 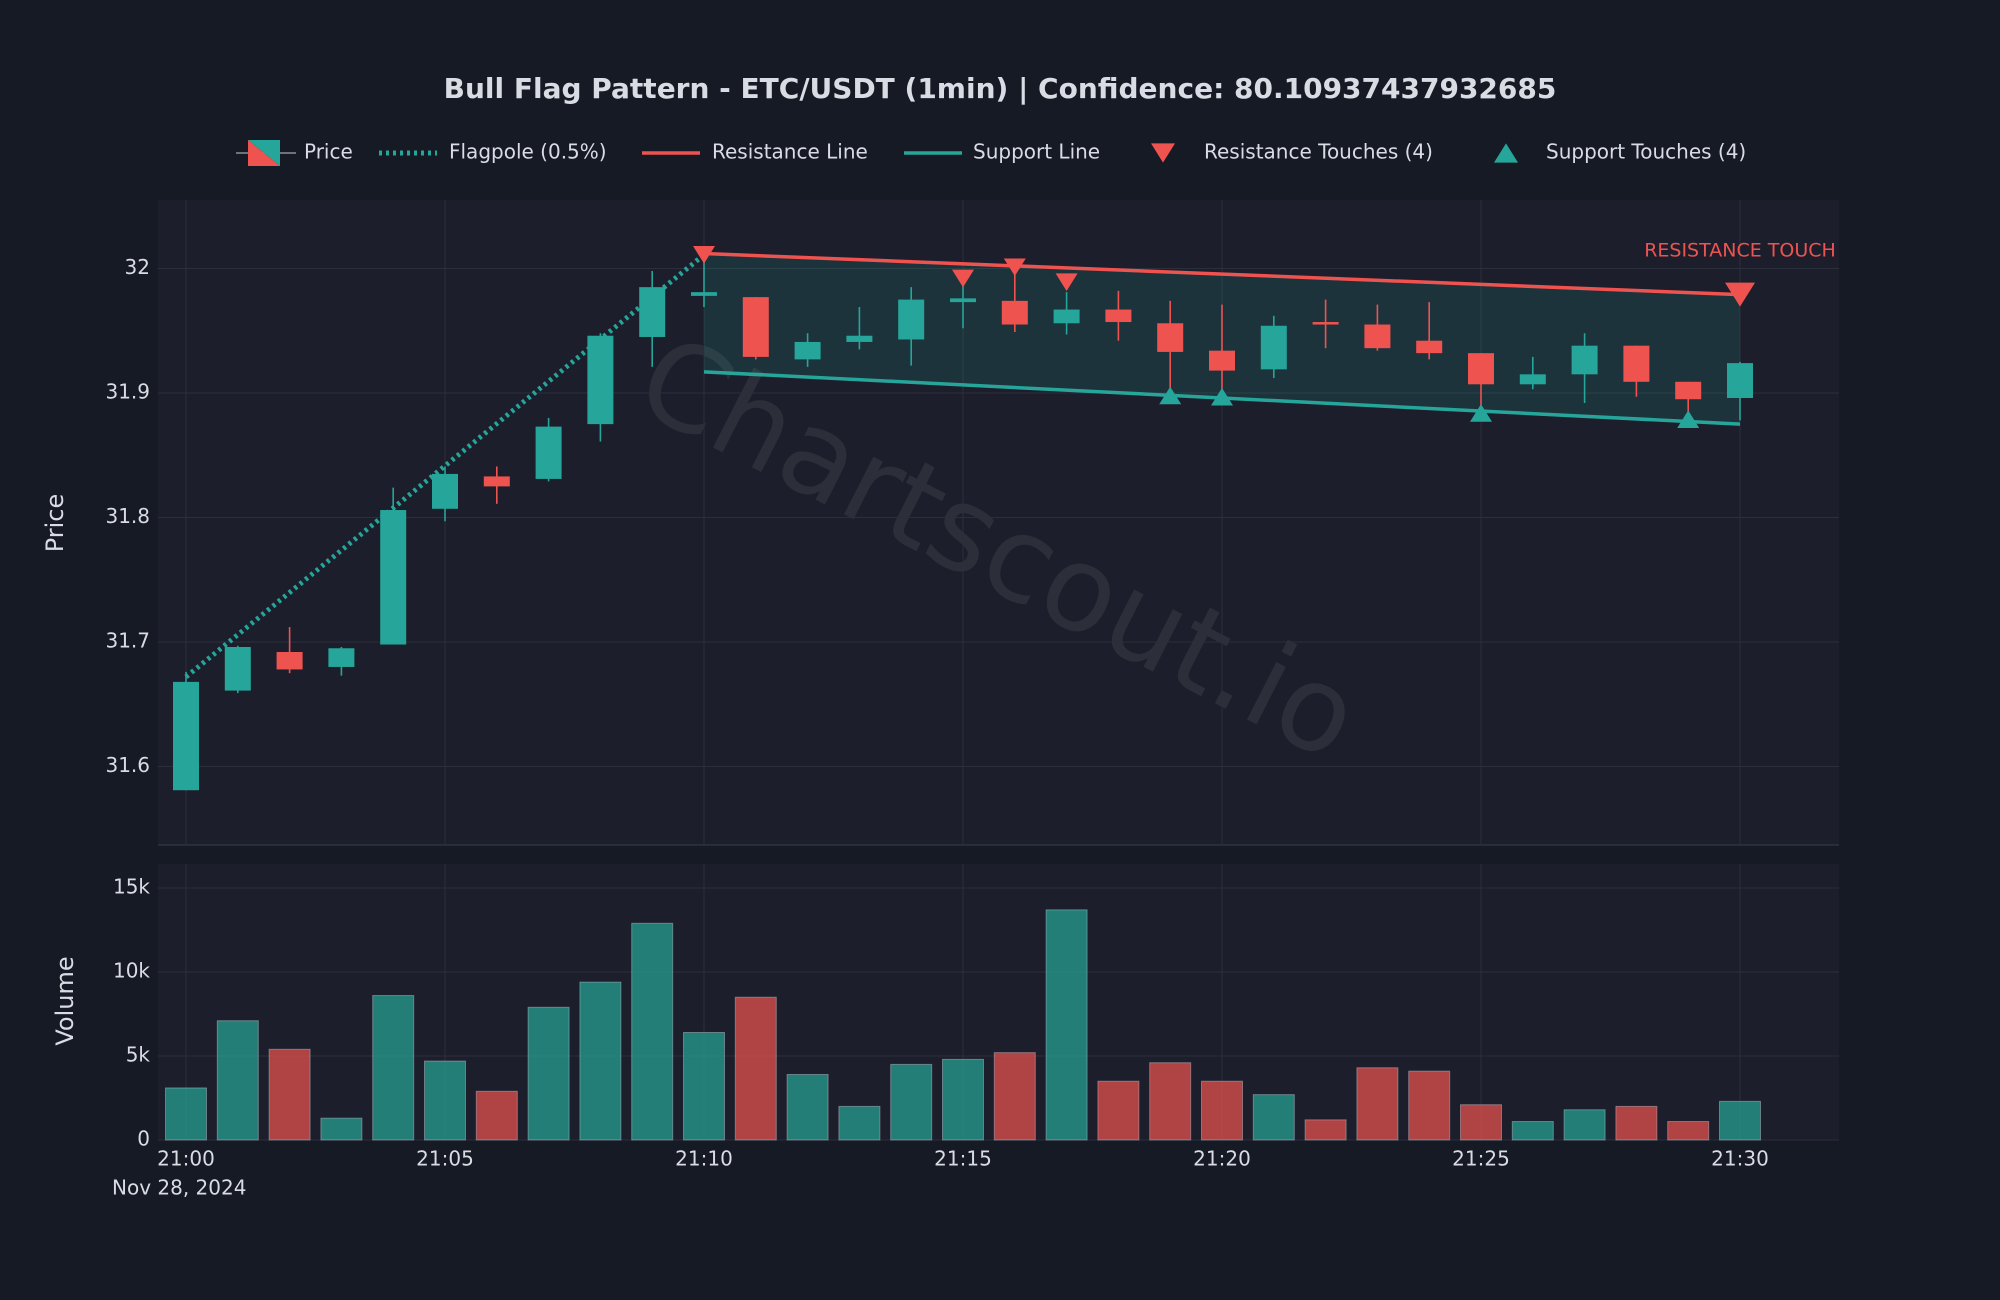 I want to click on volume-tick-label: 15k, so click(x=131, y=887).